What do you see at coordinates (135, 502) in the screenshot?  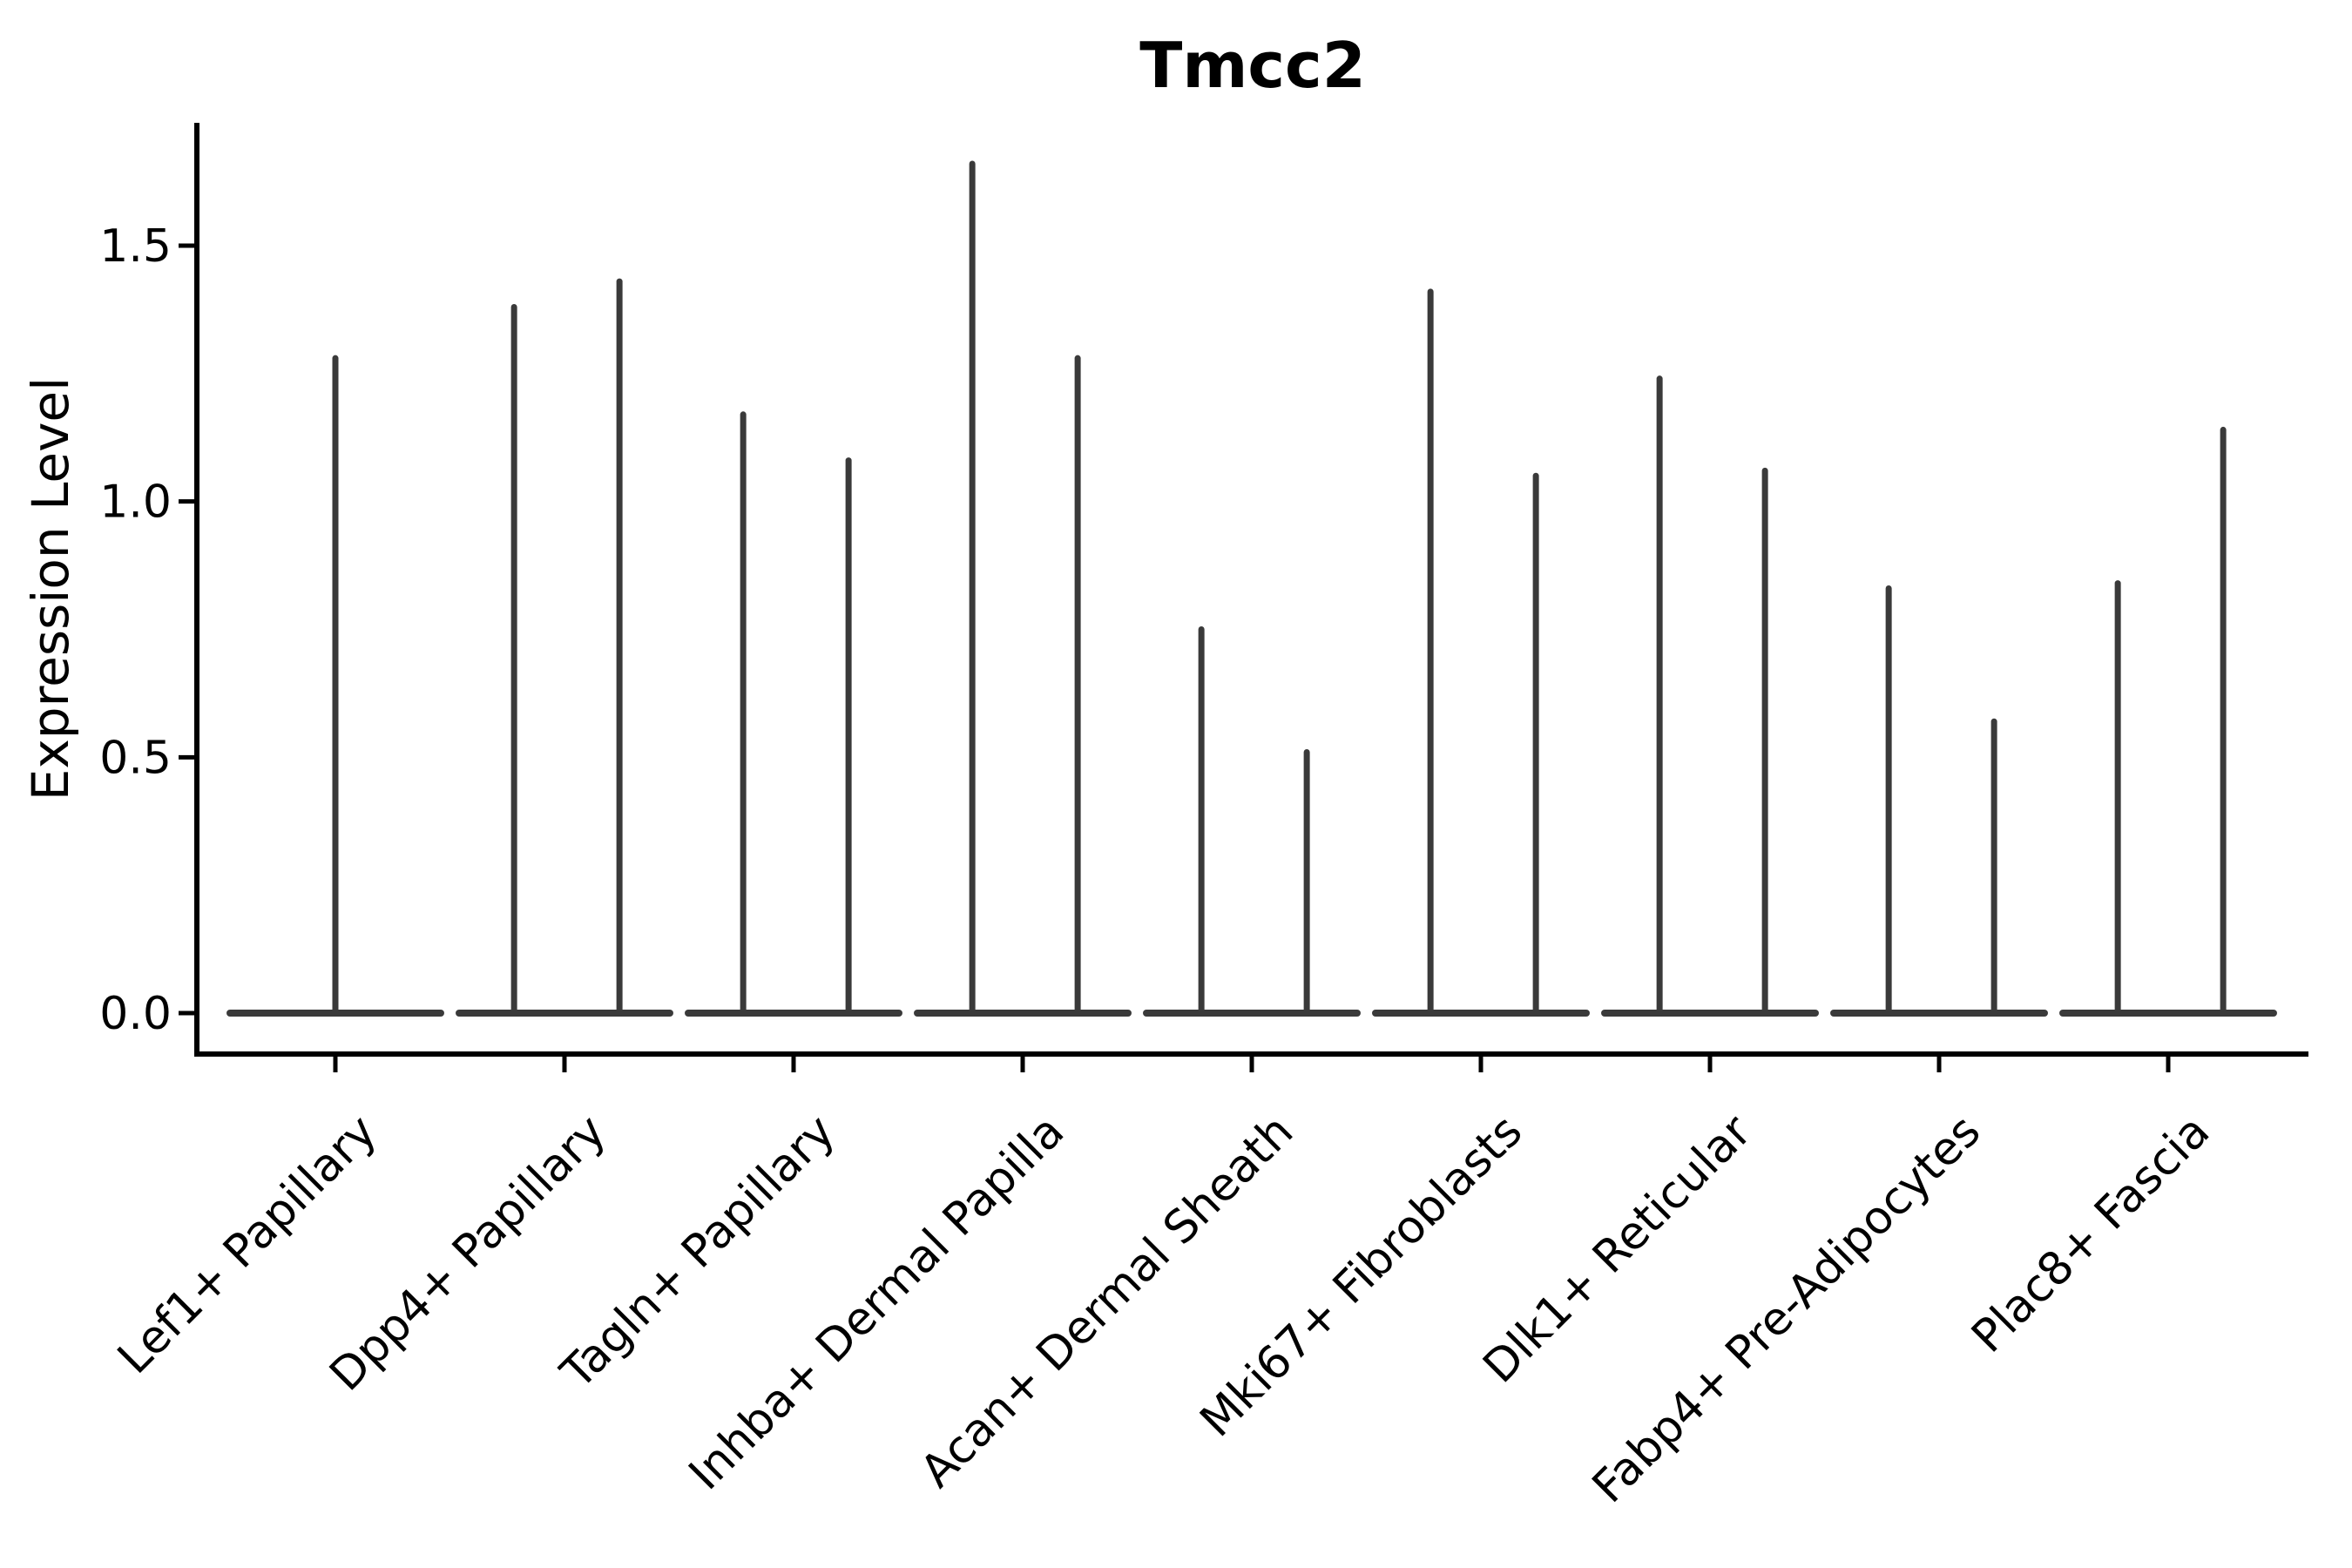 I see `y-tick-label: 1.0` at bounding box center [135, 502].